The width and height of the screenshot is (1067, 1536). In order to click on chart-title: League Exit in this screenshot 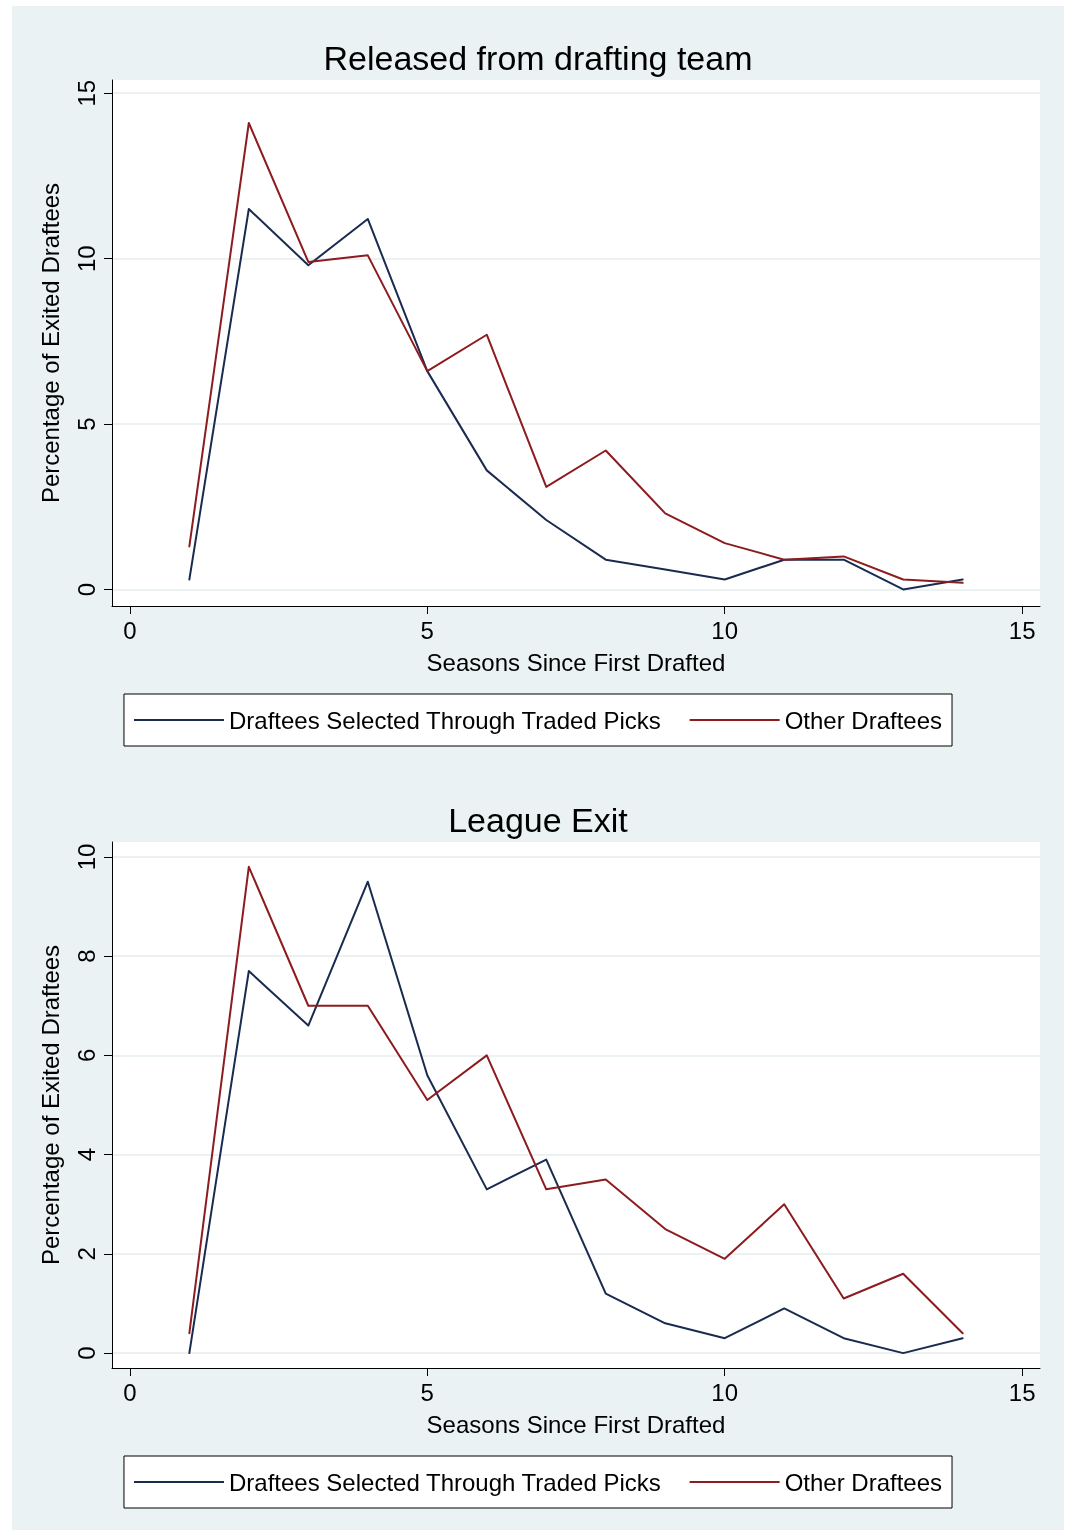, I will do `click(538, 820)`.